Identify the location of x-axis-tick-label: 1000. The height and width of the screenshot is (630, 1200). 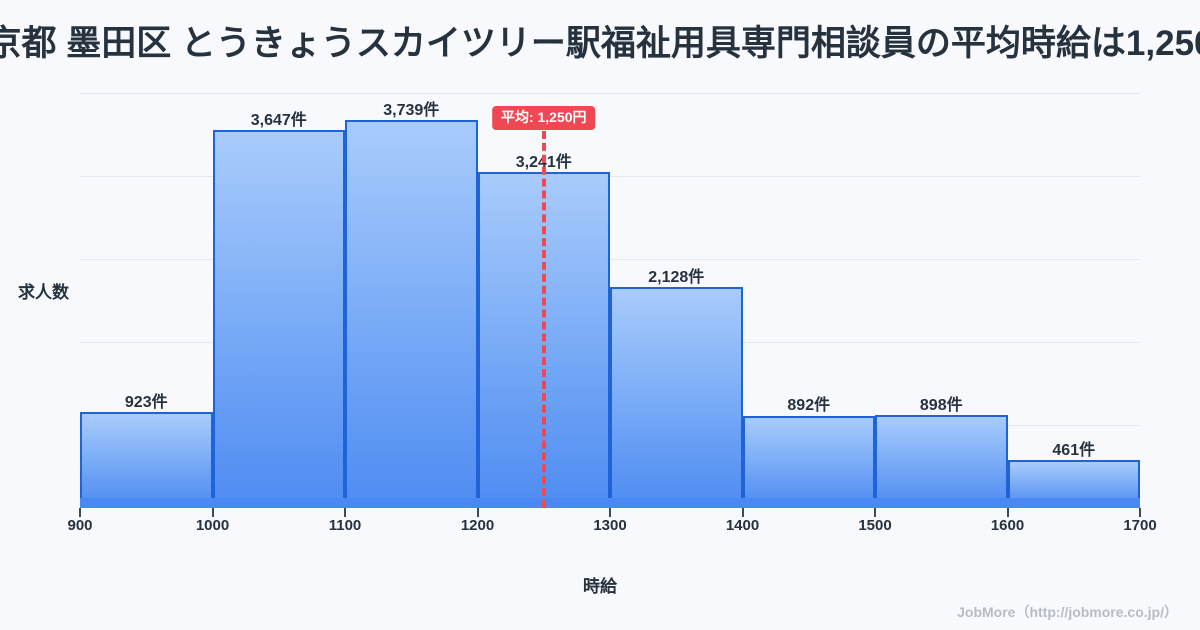
(212, 525).